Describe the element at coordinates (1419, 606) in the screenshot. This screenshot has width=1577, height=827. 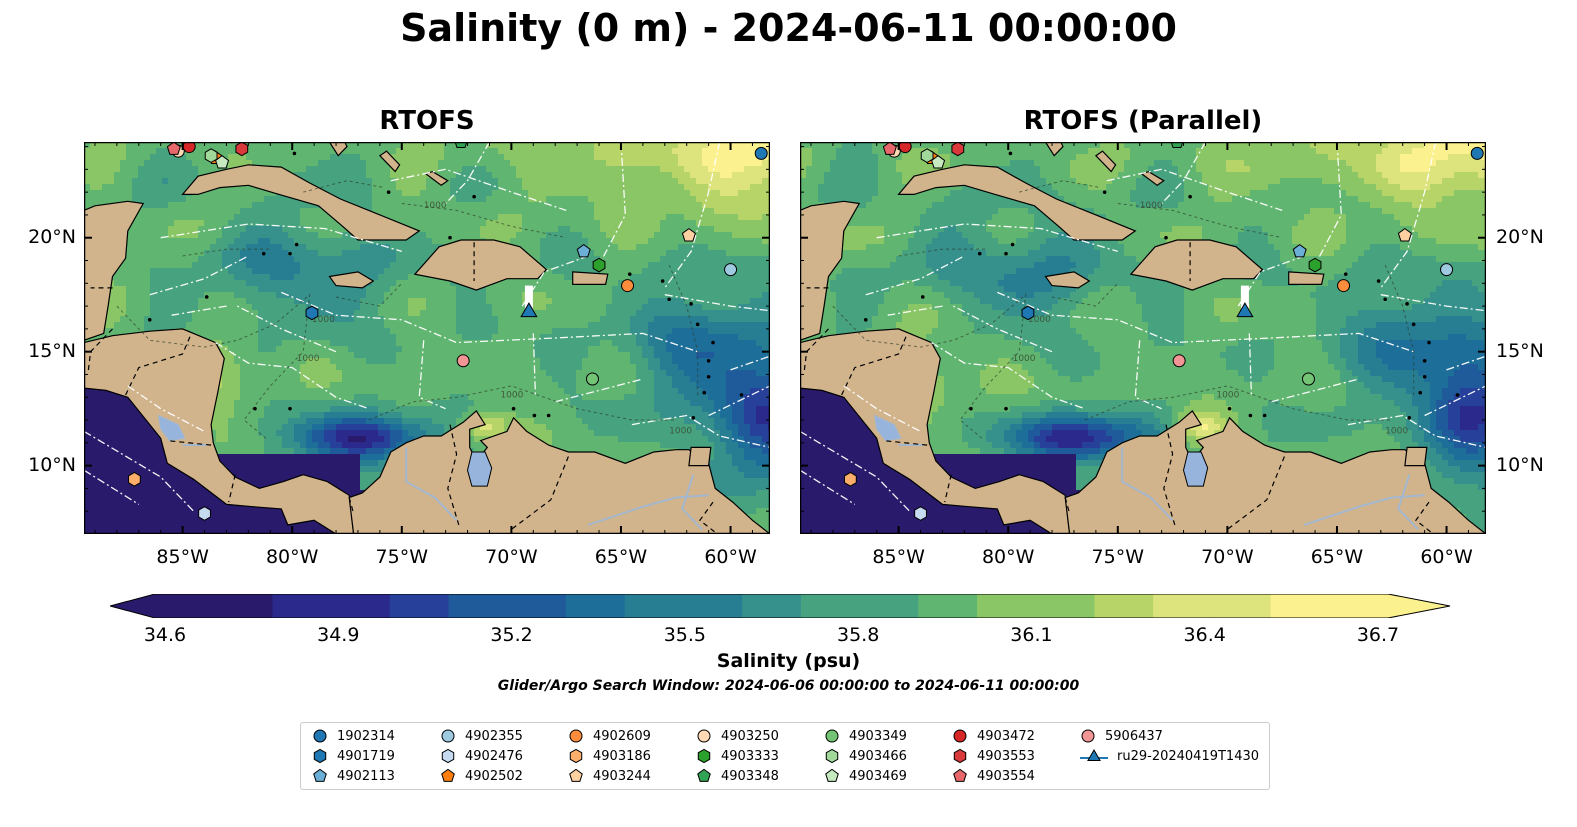
I see `colorbar-extend-high` at that location.